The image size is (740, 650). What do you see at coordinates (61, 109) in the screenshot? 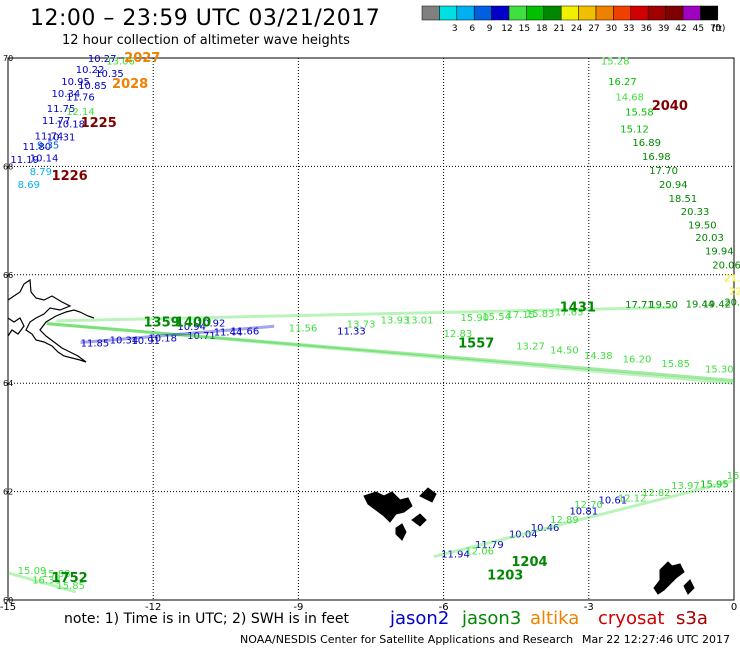
I see `wave-height-label: 11.75` at bounding box center [61, 109].